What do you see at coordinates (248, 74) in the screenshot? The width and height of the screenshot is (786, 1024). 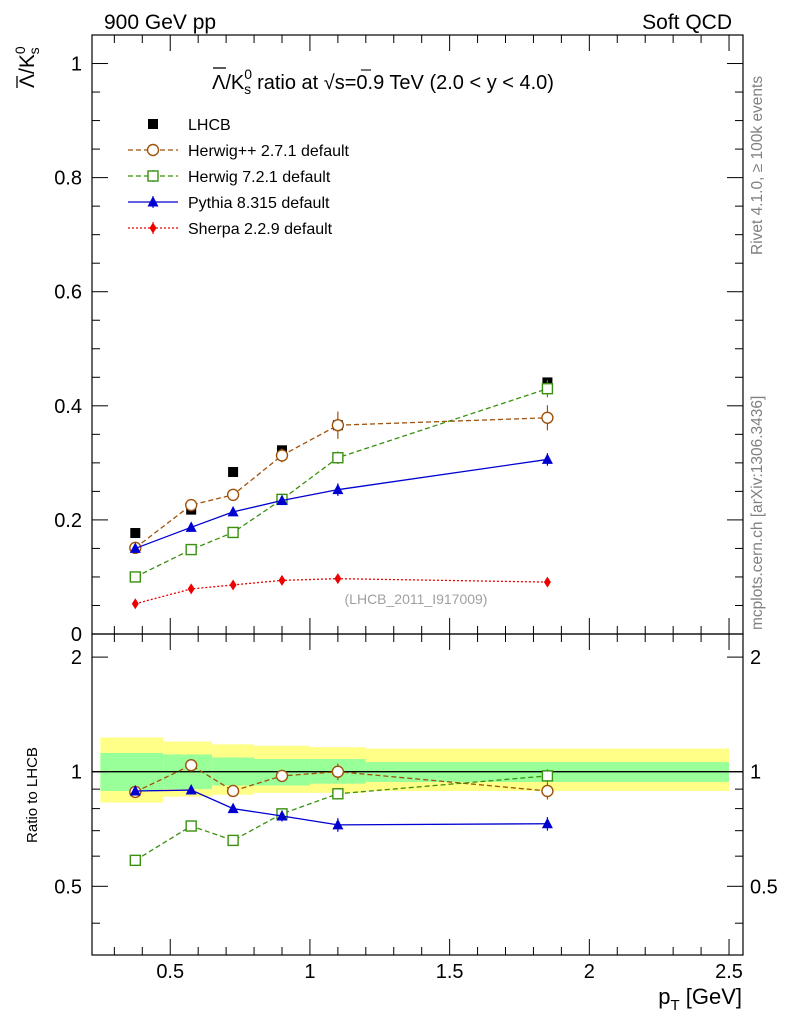 I see `title-k-sup: 0` at bounding box center [248, 74].